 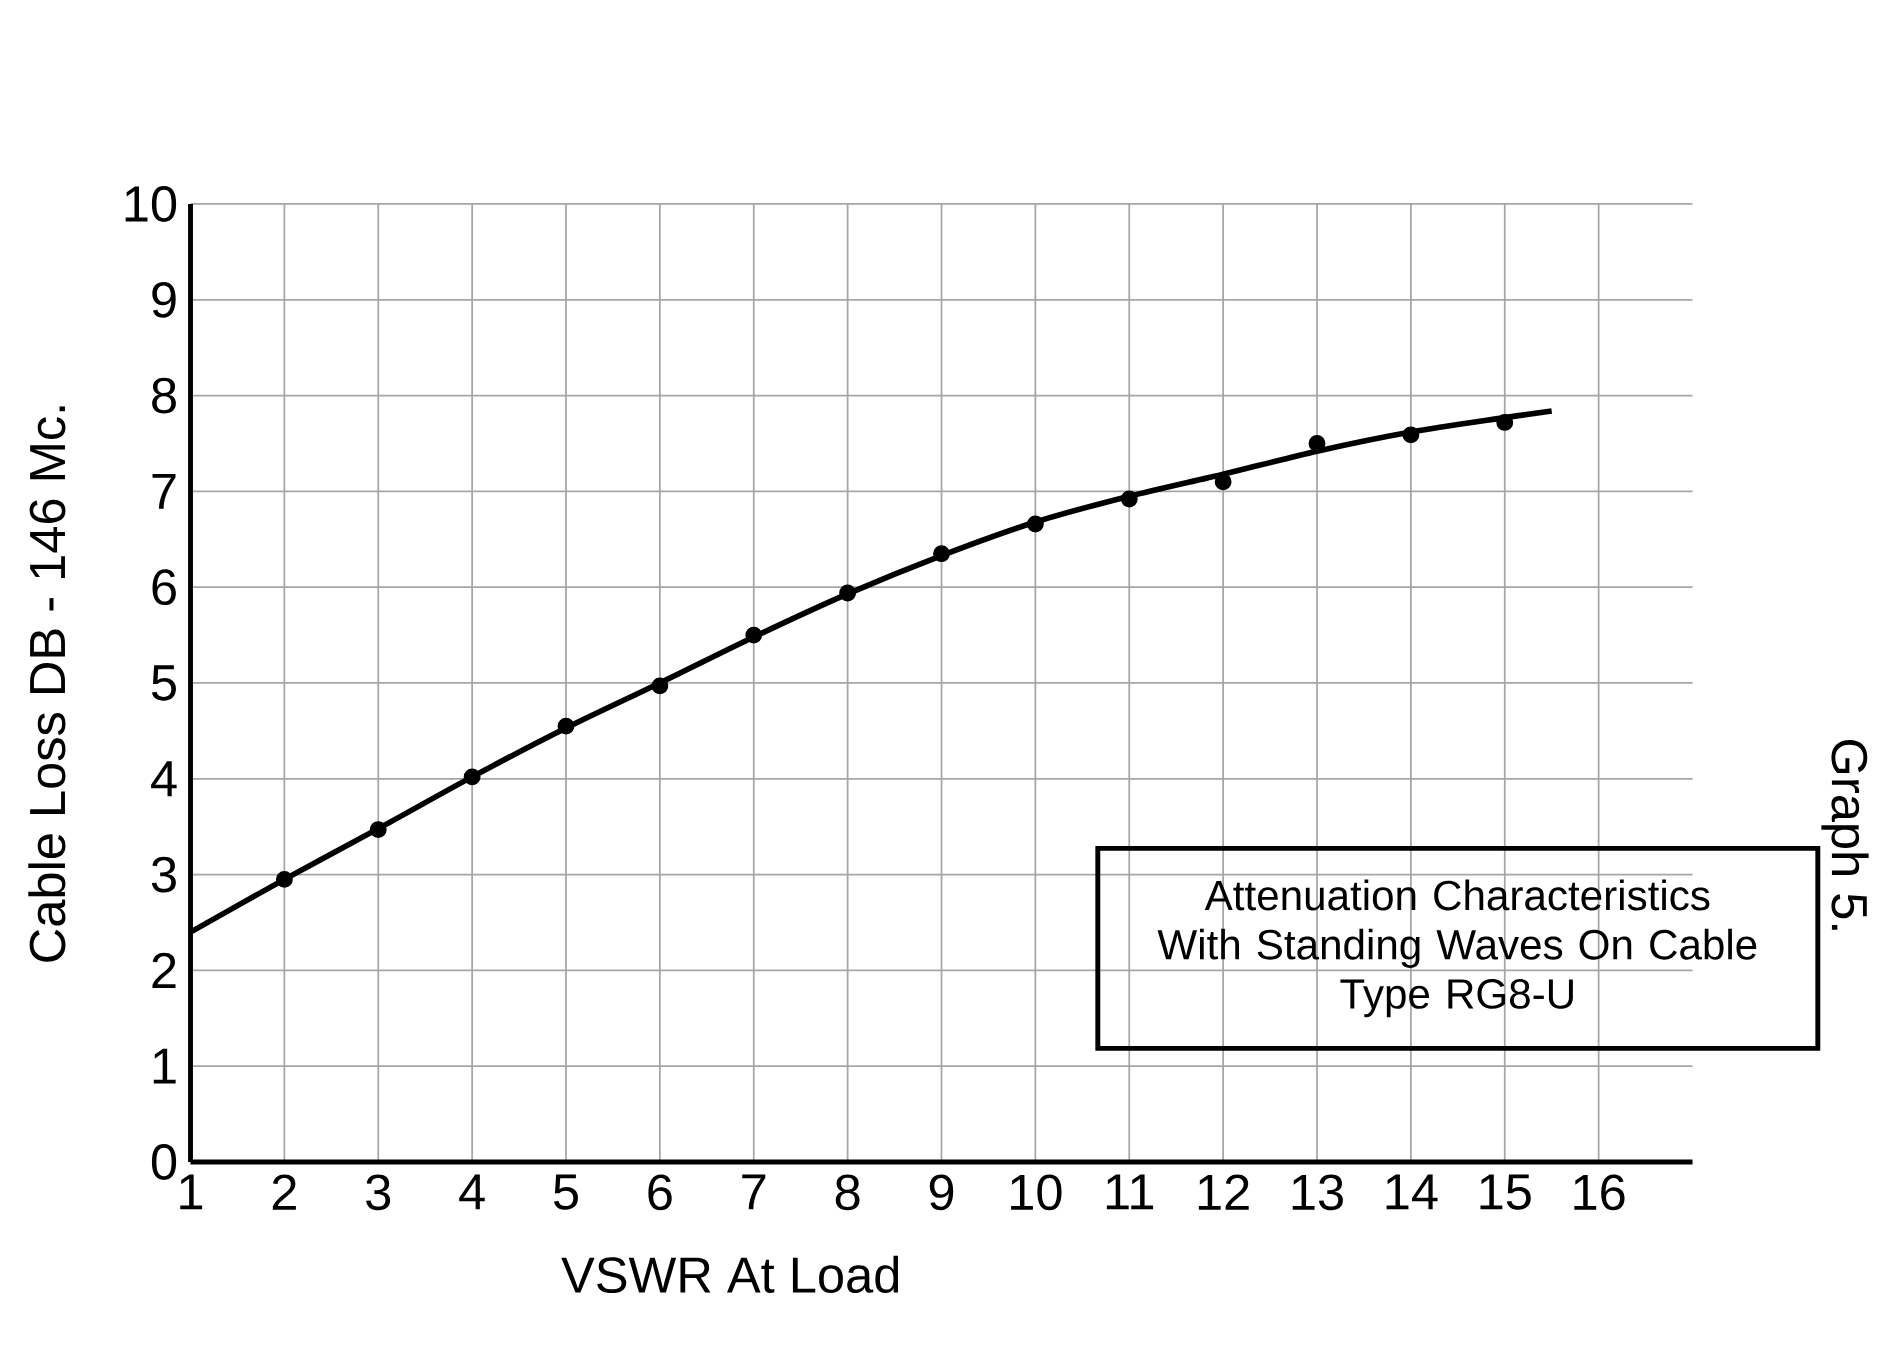 What do you see at coordinates (163, 874) in the screenshot?
I see `y-tick-label: 3` at bounding box center [163, 874].